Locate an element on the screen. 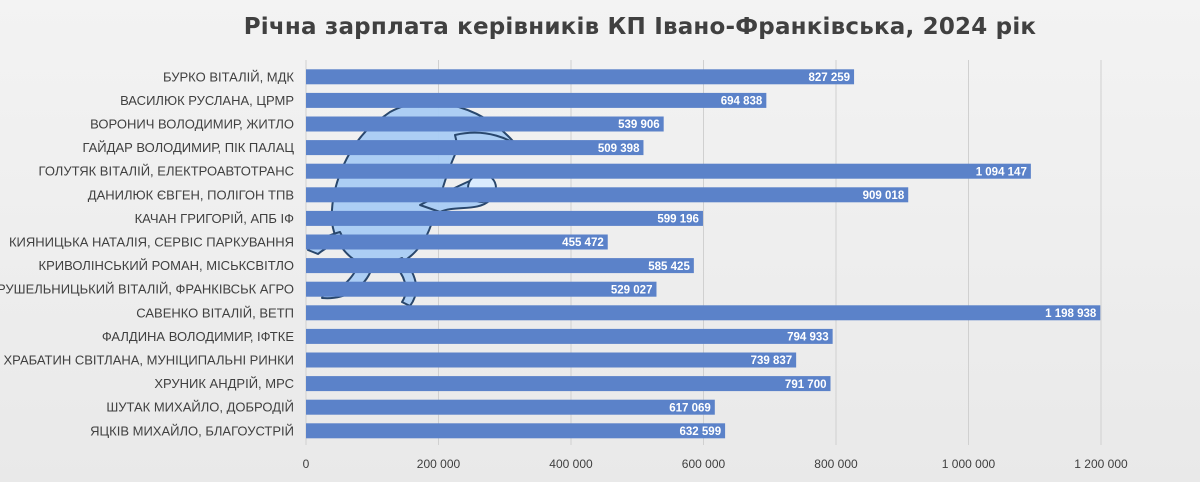 This screenshot has height=482, width=1200. x-tick-label: 800 000 is located at coordinates (836, 464).